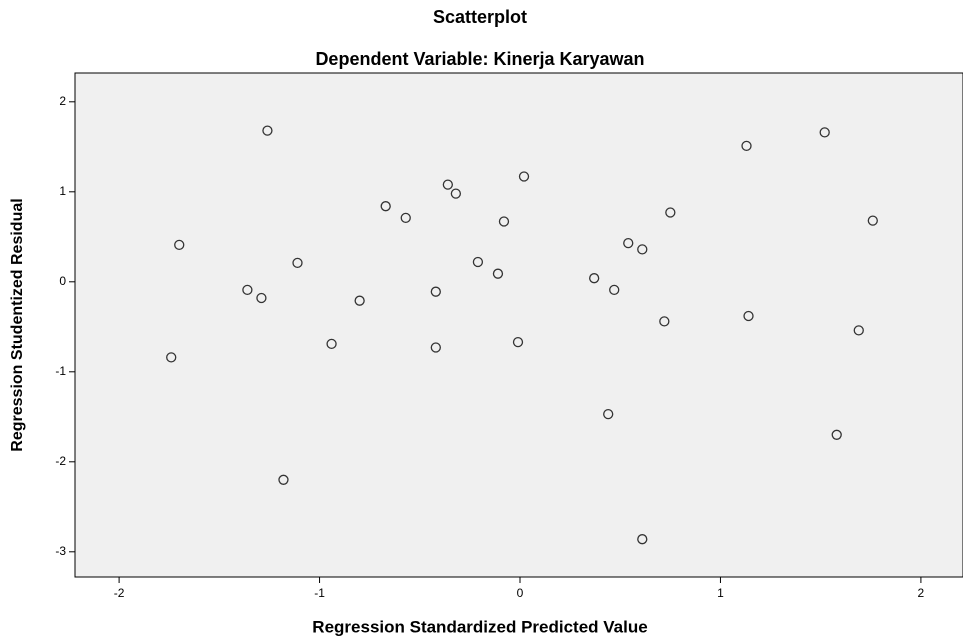 This screenshot has height=640, width=963. I want to click on x-tick-label: 0, so click(520, 593).